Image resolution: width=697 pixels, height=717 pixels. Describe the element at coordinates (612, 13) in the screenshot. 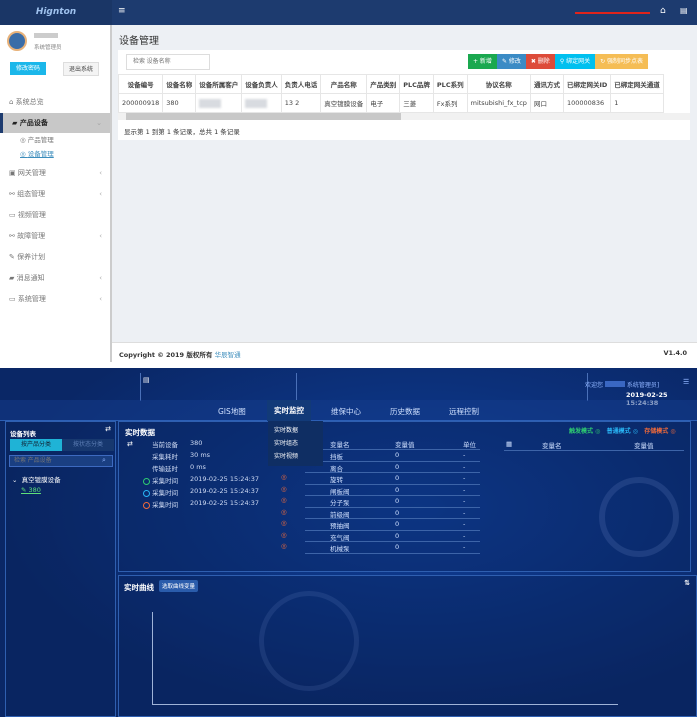

I see `red-arrow-annotation` at that location.